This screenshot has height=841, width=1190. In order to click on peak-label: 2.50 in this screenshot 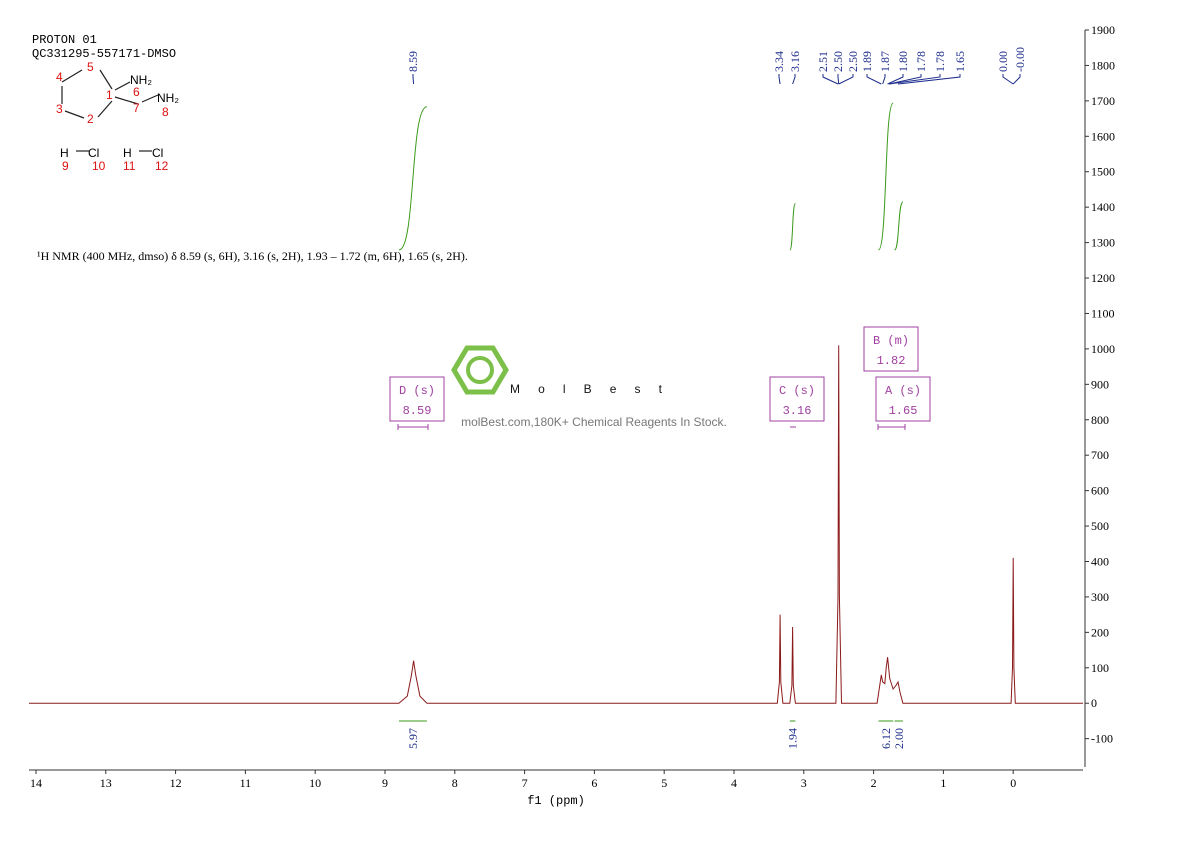, I will do `click(853, 61)`.